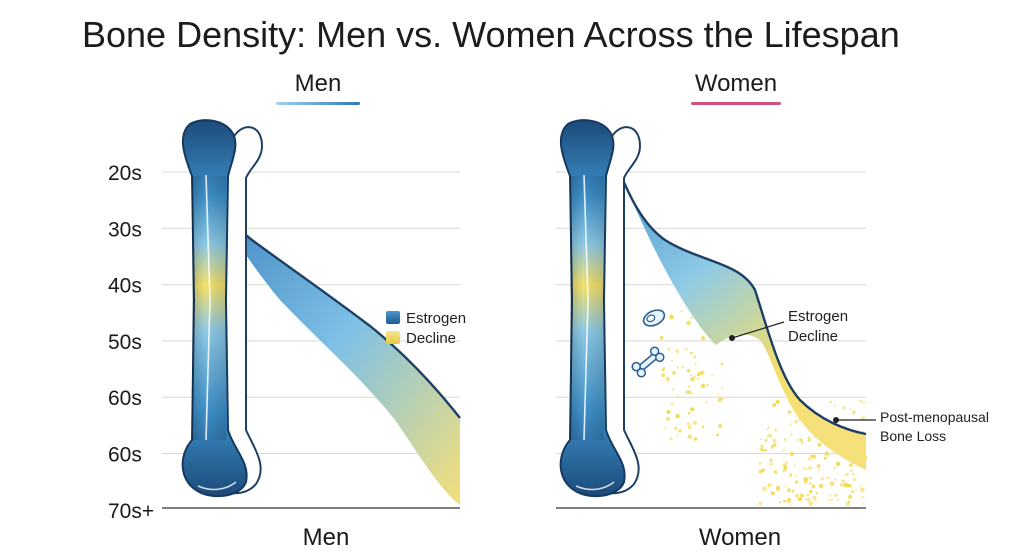  I want to click on men-panel-title: Men, so click(318, 87).